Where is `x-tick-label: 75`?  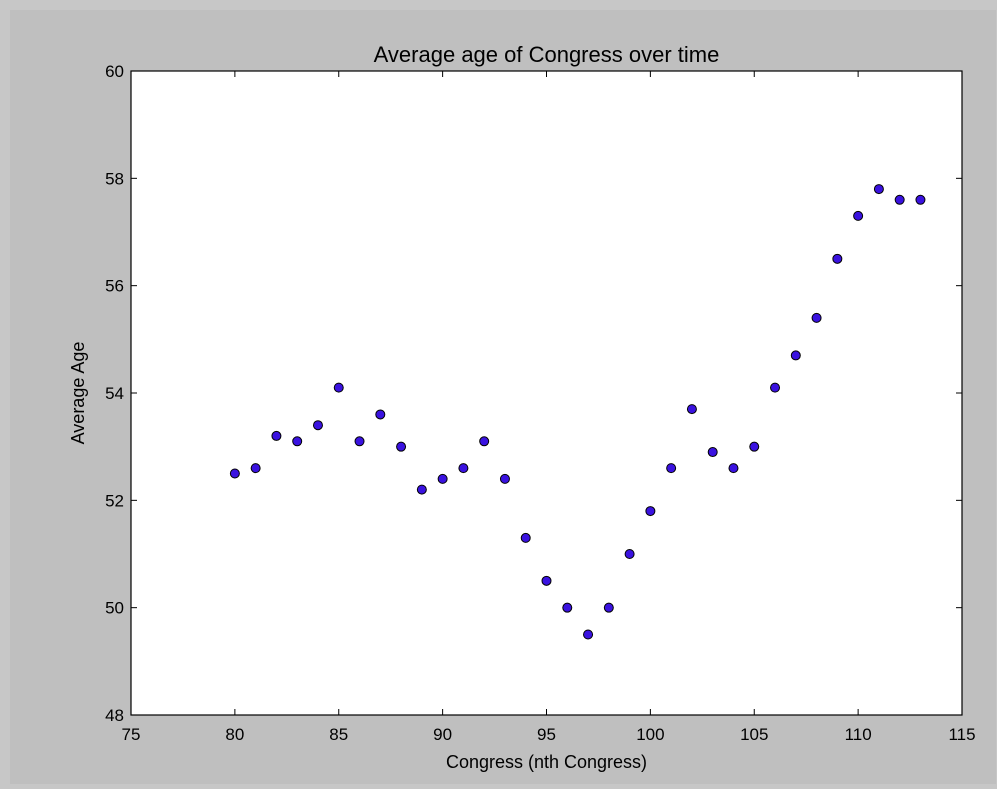
x-tick-label: 75 is located at coordinates (131, 734).